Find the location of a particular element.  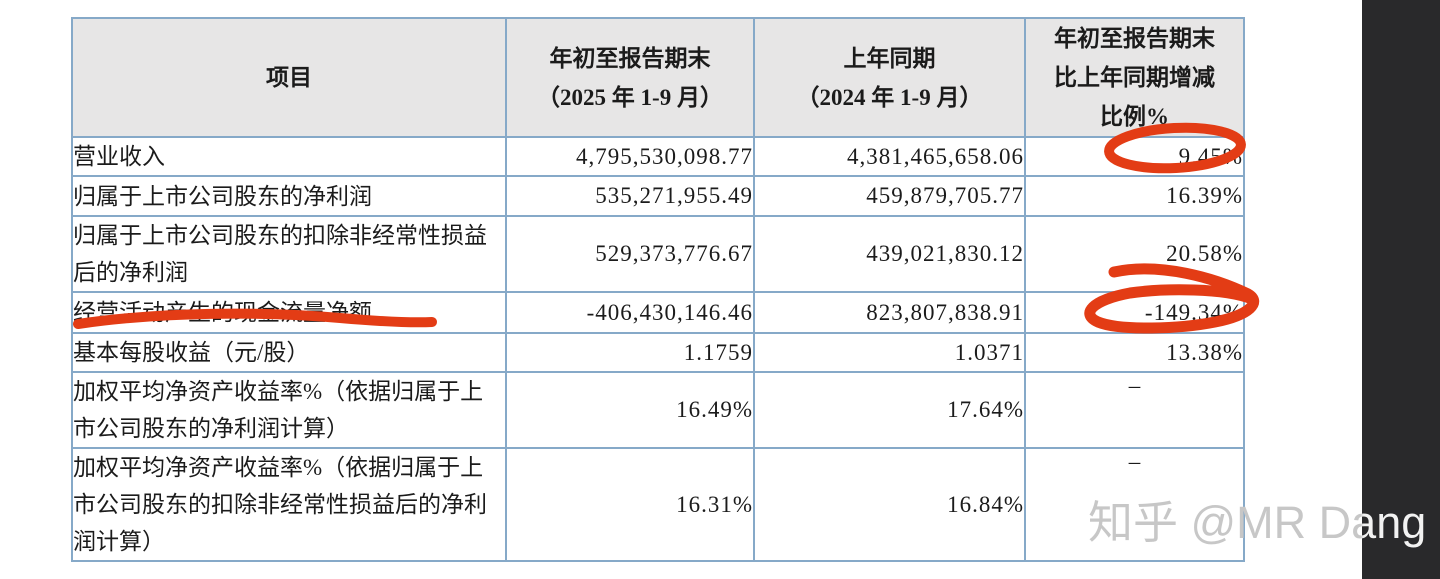

row-item-label: 基本每股收益（元/股） is located at coordinates (289, 352).